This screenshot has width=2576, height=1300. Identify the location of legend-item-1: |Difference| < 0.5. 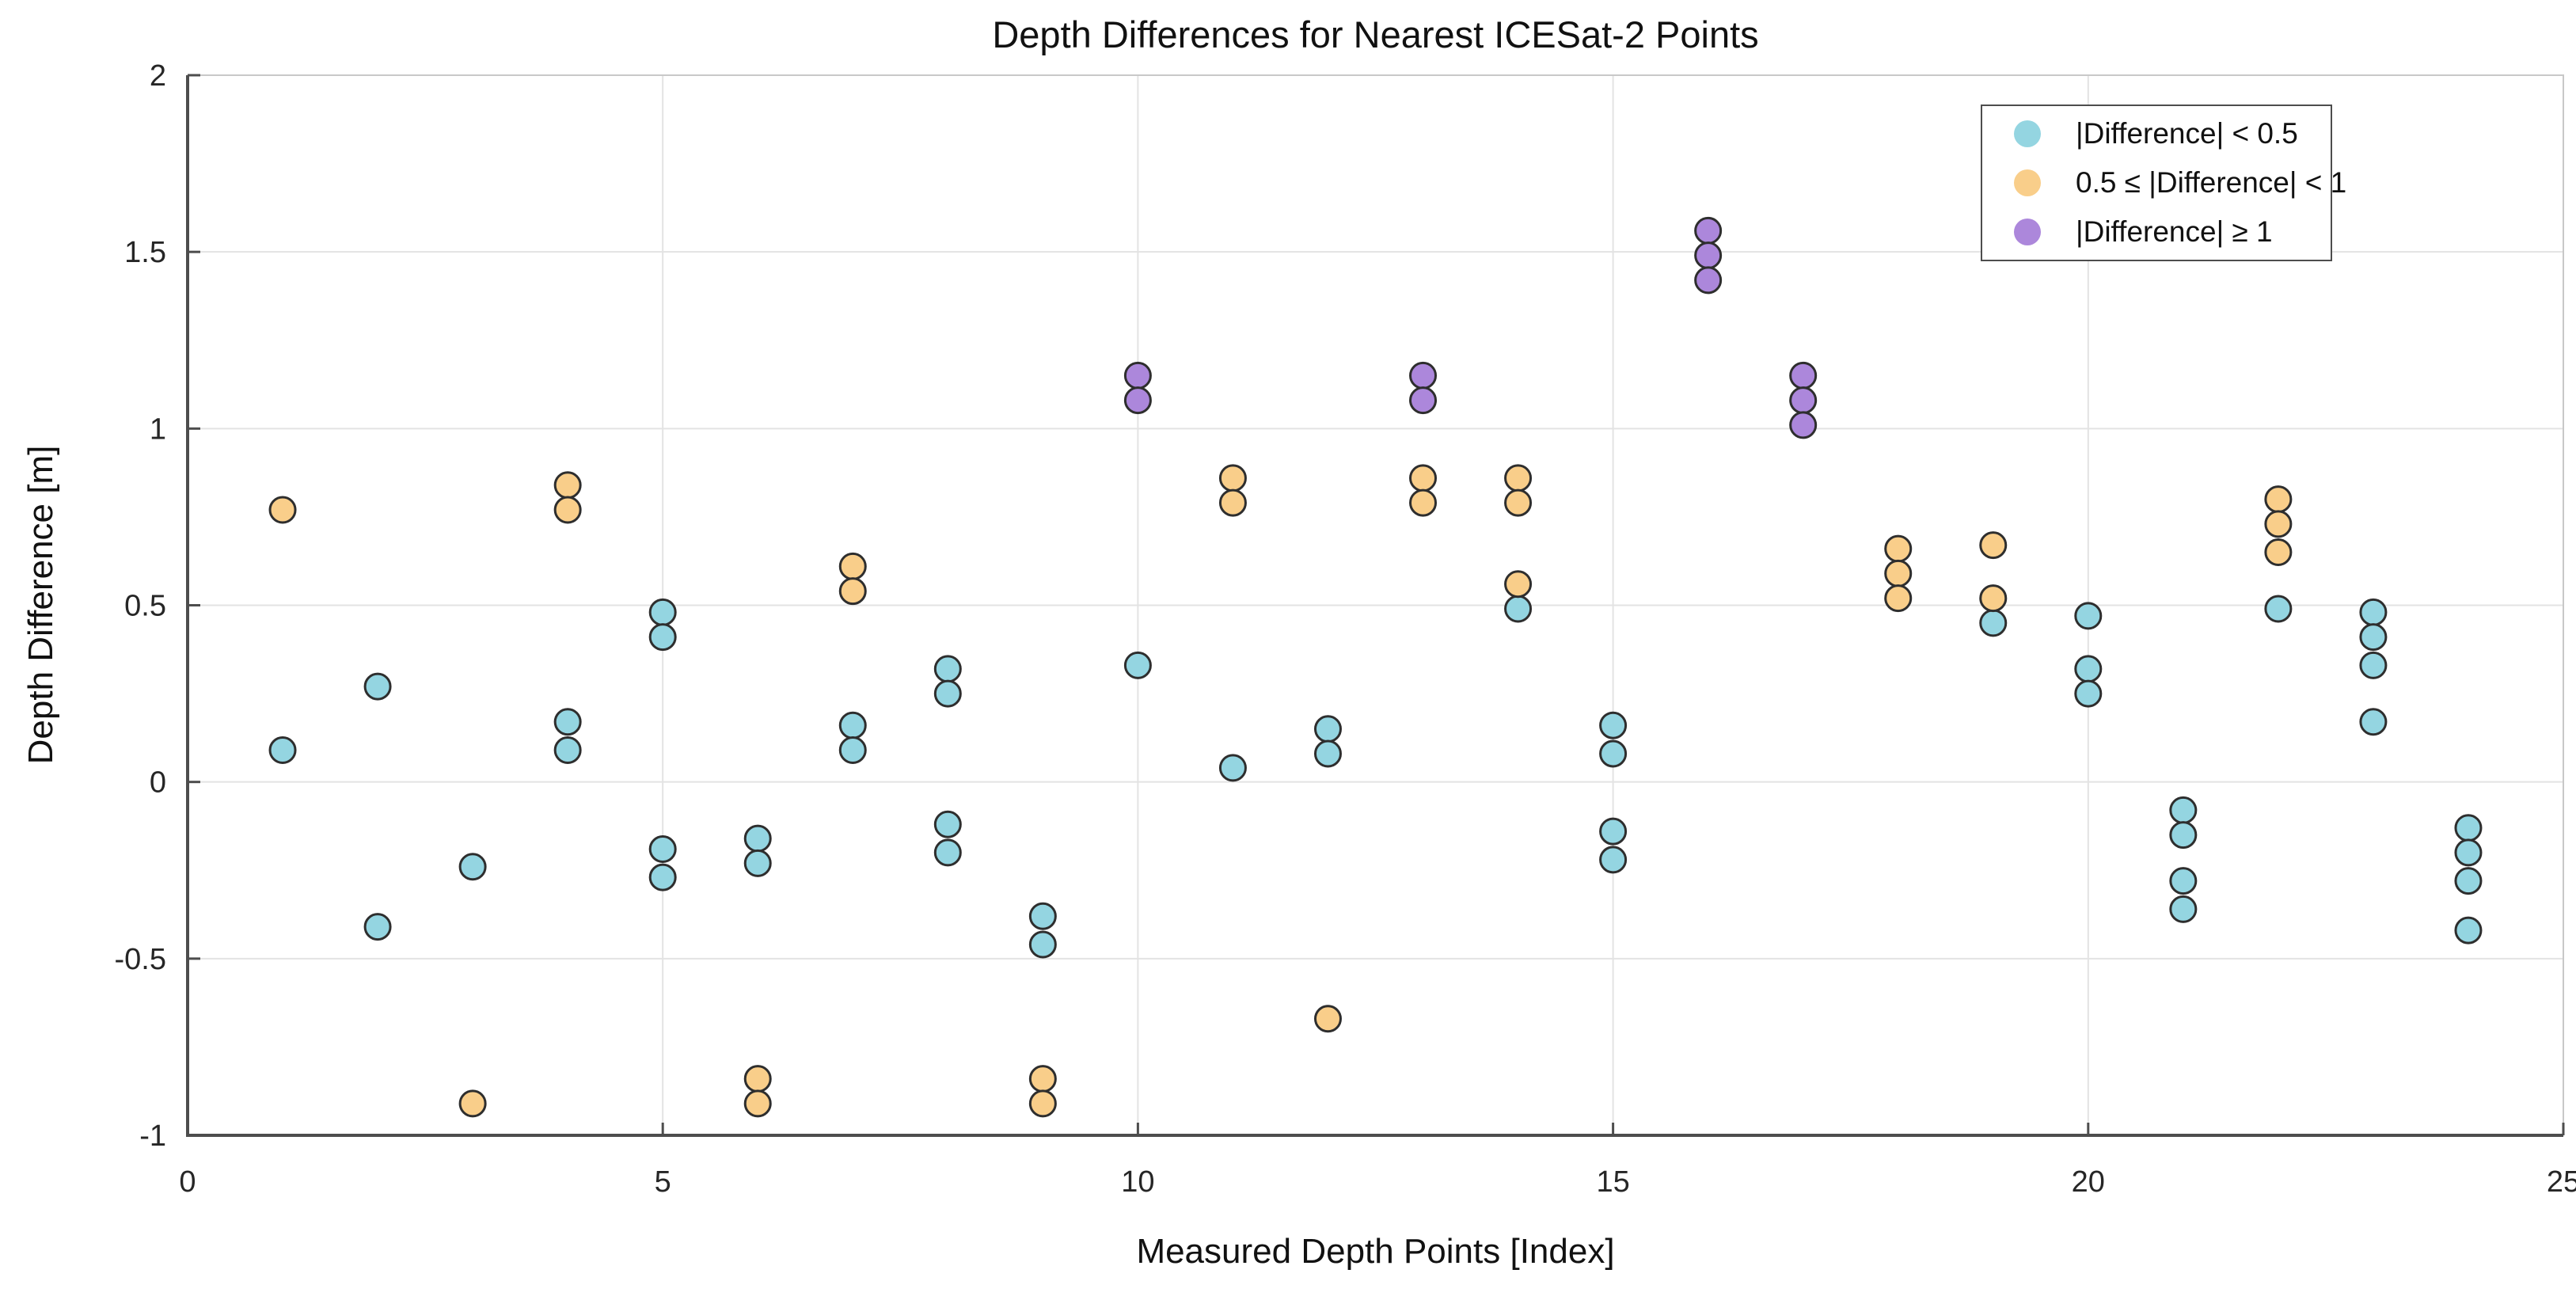
(2157, 133).